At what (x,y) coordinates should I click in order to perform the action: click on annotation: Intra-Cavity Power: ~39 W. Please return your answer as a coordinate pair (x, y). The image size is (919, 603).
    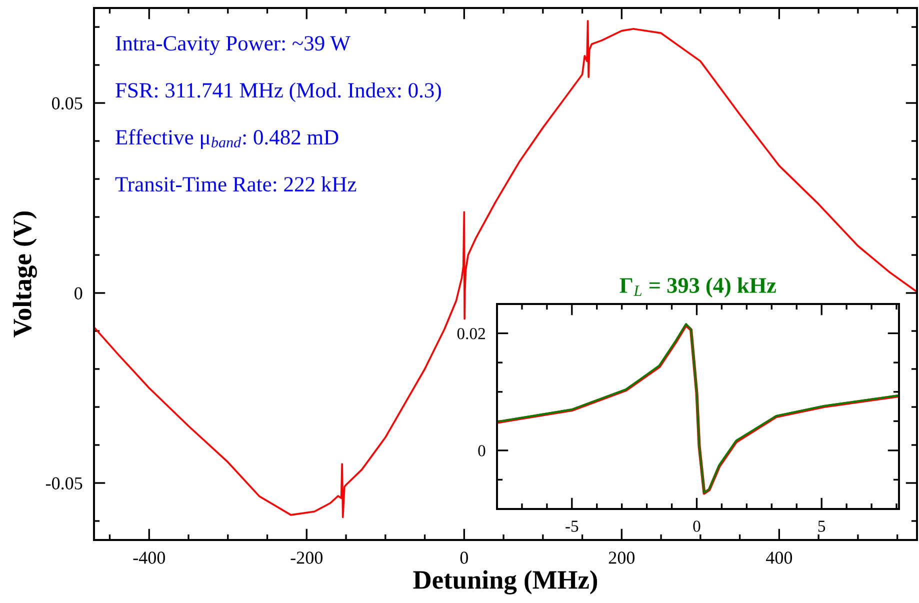
    Looking at the image, I should click on (233, 45).